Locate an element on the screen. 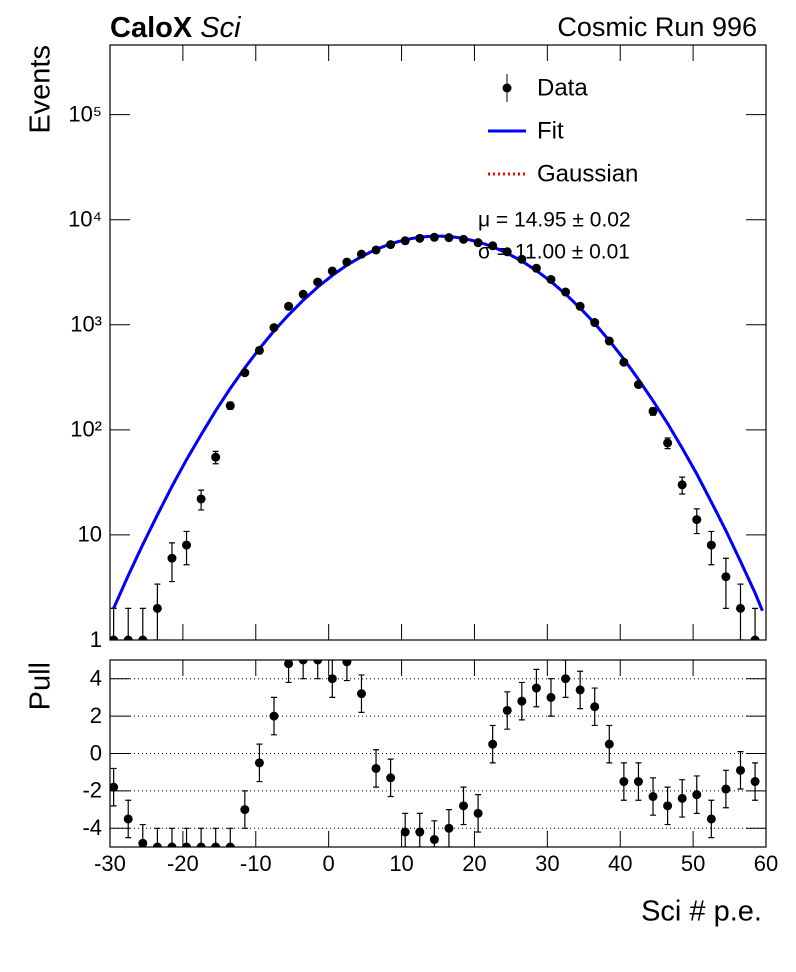 The height and width of the screenshot is (972, 796). y-tick-label: 10⁵ is located at coordinates (85, 113).